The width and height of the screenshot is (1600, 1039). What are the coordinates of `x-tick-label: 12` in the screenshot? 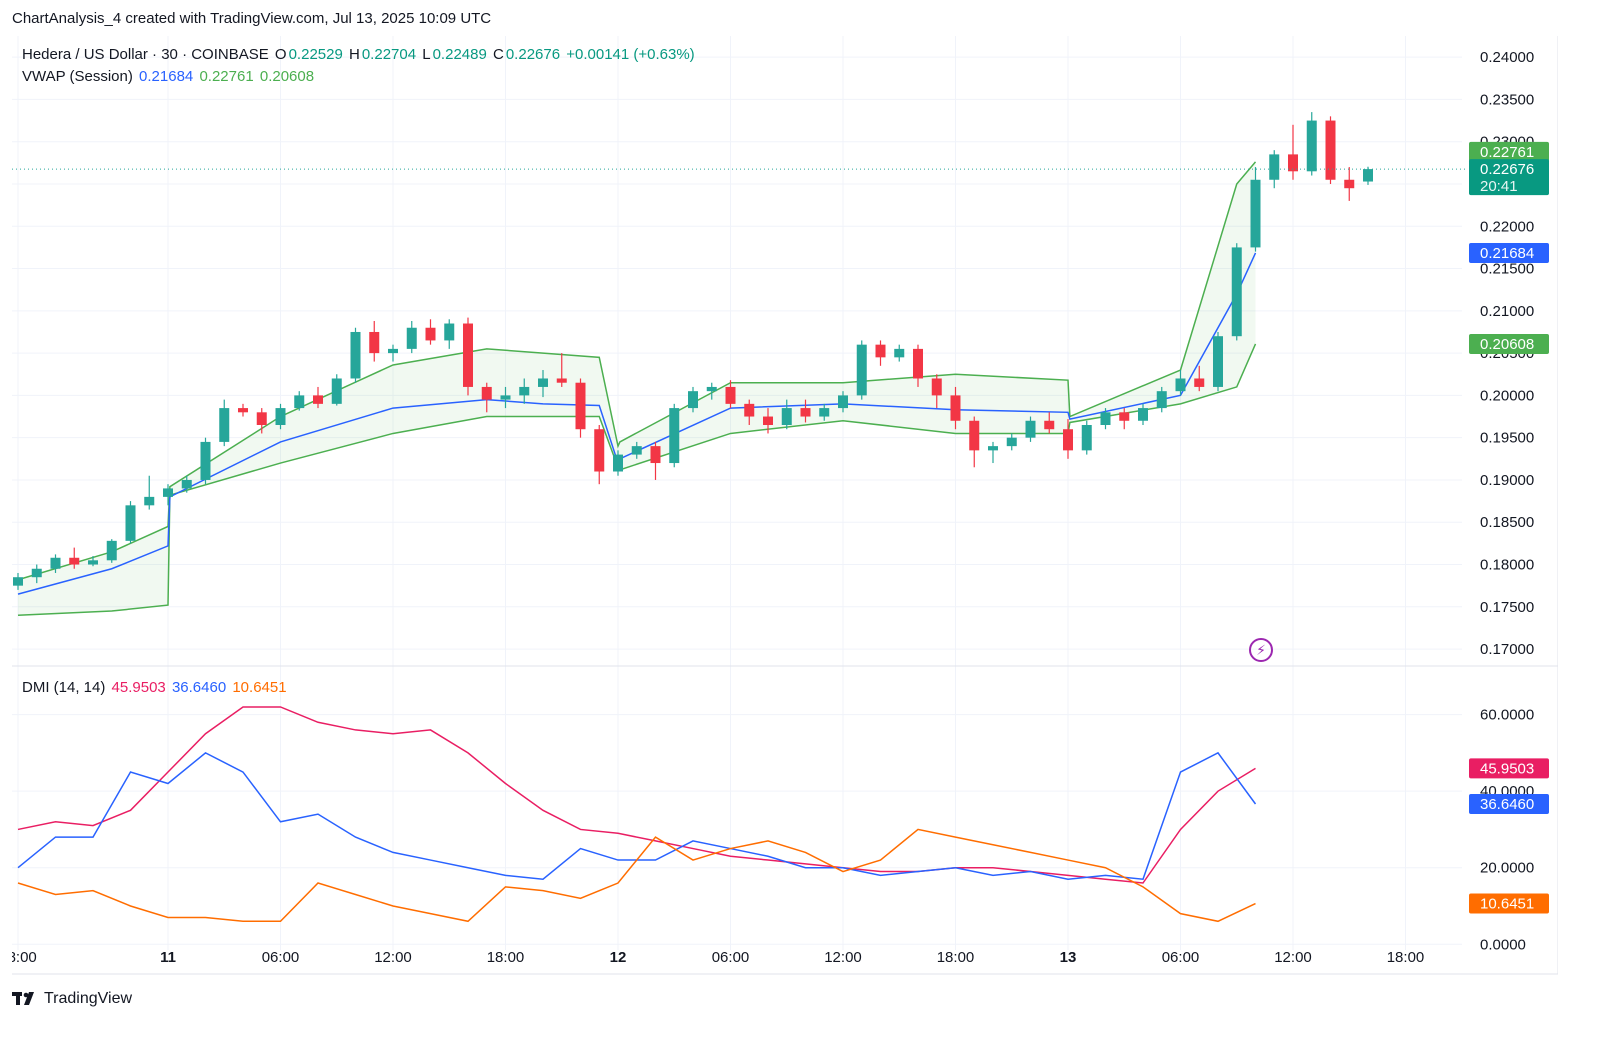 It's located at (618, 957).